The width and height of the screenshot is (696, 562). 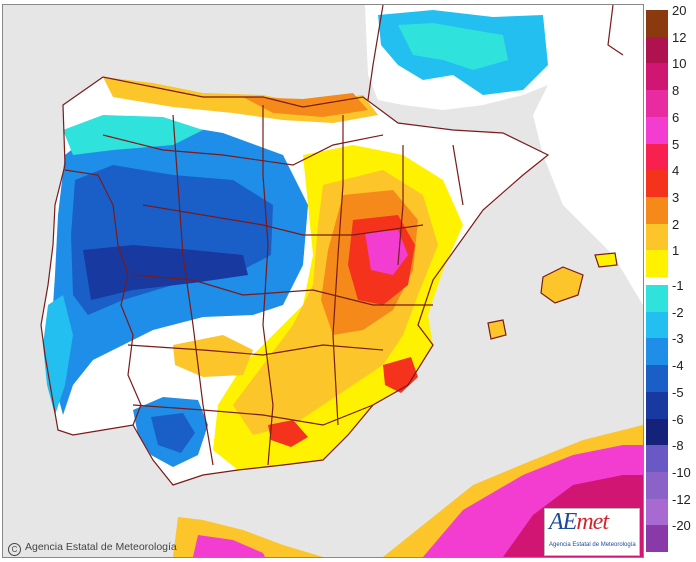 I want to click on legend-label: 10, so click(x=679, y=64).